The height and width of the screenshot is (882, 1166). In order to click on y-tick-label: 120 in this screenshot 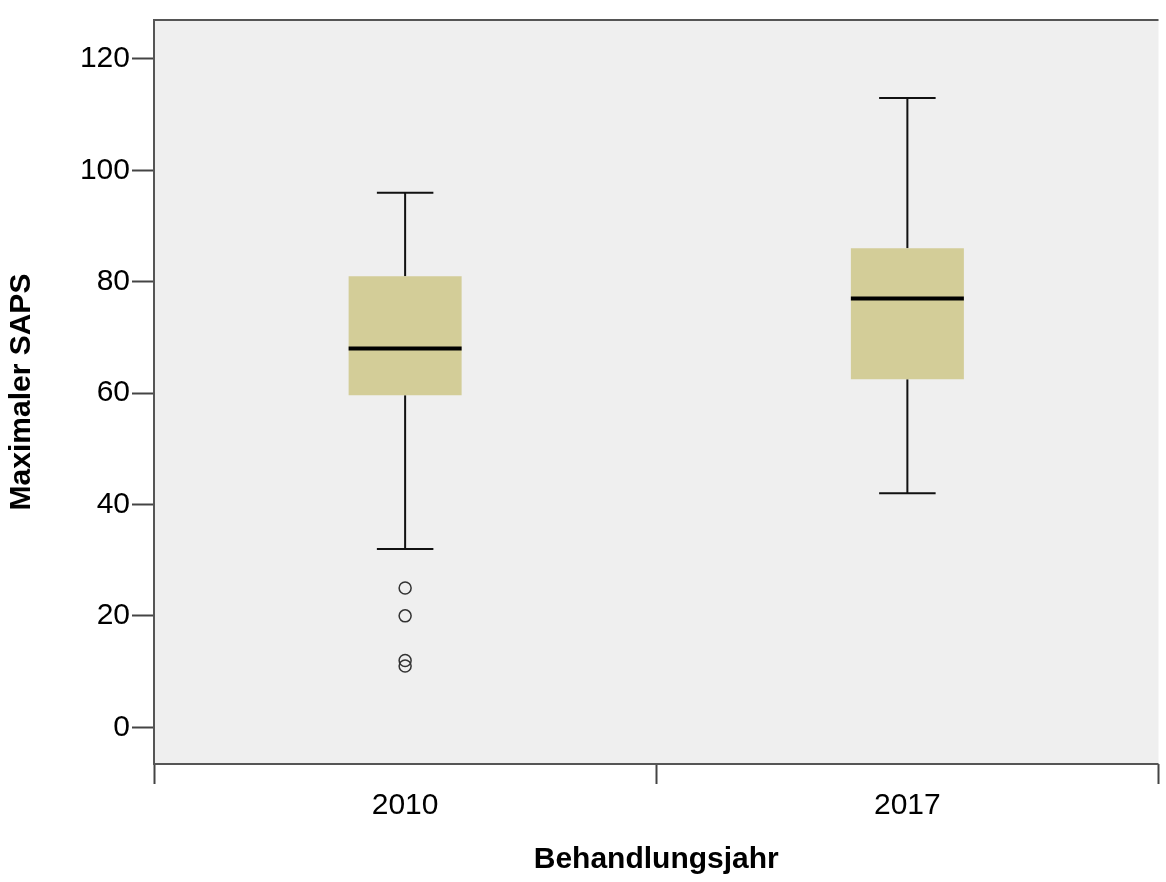, I will do `click(104, 57)`.